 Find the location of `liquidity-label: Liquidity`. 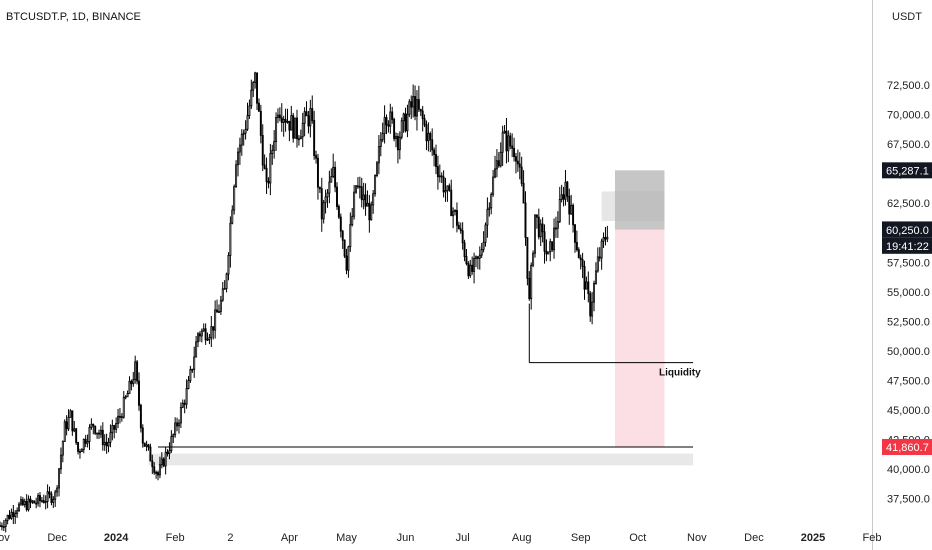

liquidity-label: Liquidity is located at coordinates (680, 373).